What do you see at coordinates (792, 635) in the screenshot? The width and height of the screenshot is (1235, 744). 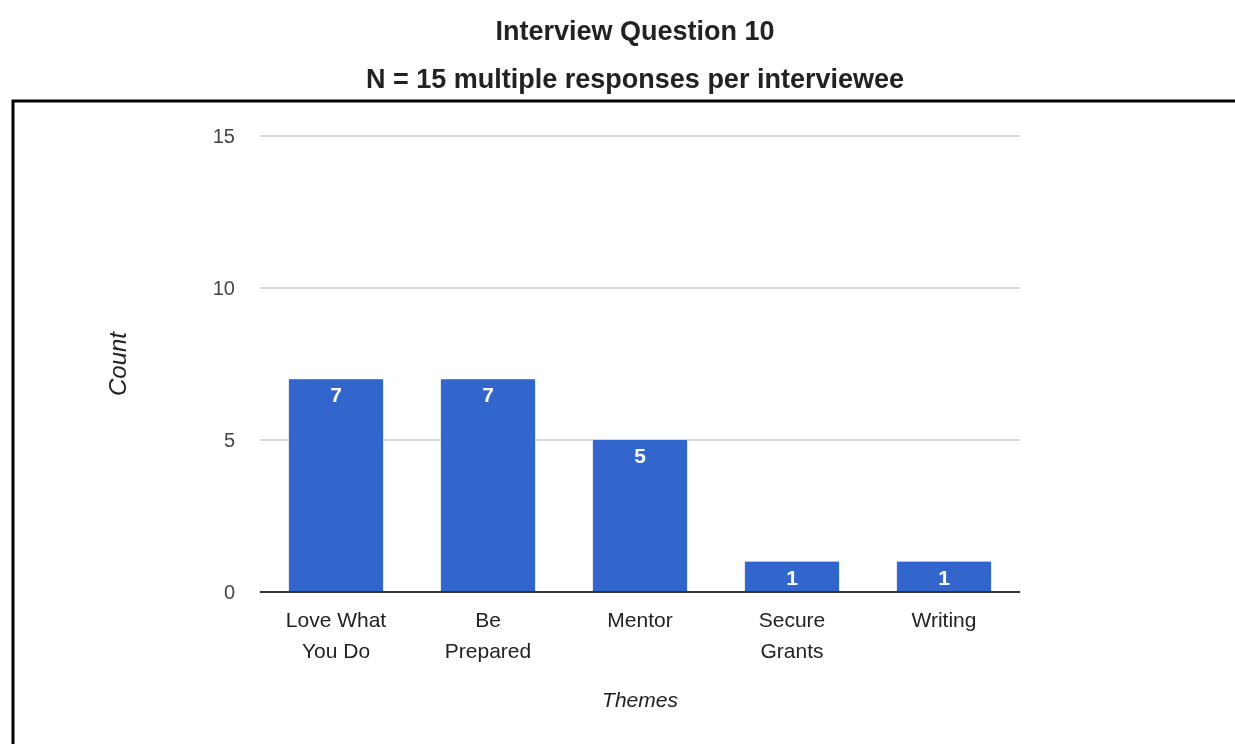 I see `x-tick-label: Secure Grants` at bounding box center [792, 635].